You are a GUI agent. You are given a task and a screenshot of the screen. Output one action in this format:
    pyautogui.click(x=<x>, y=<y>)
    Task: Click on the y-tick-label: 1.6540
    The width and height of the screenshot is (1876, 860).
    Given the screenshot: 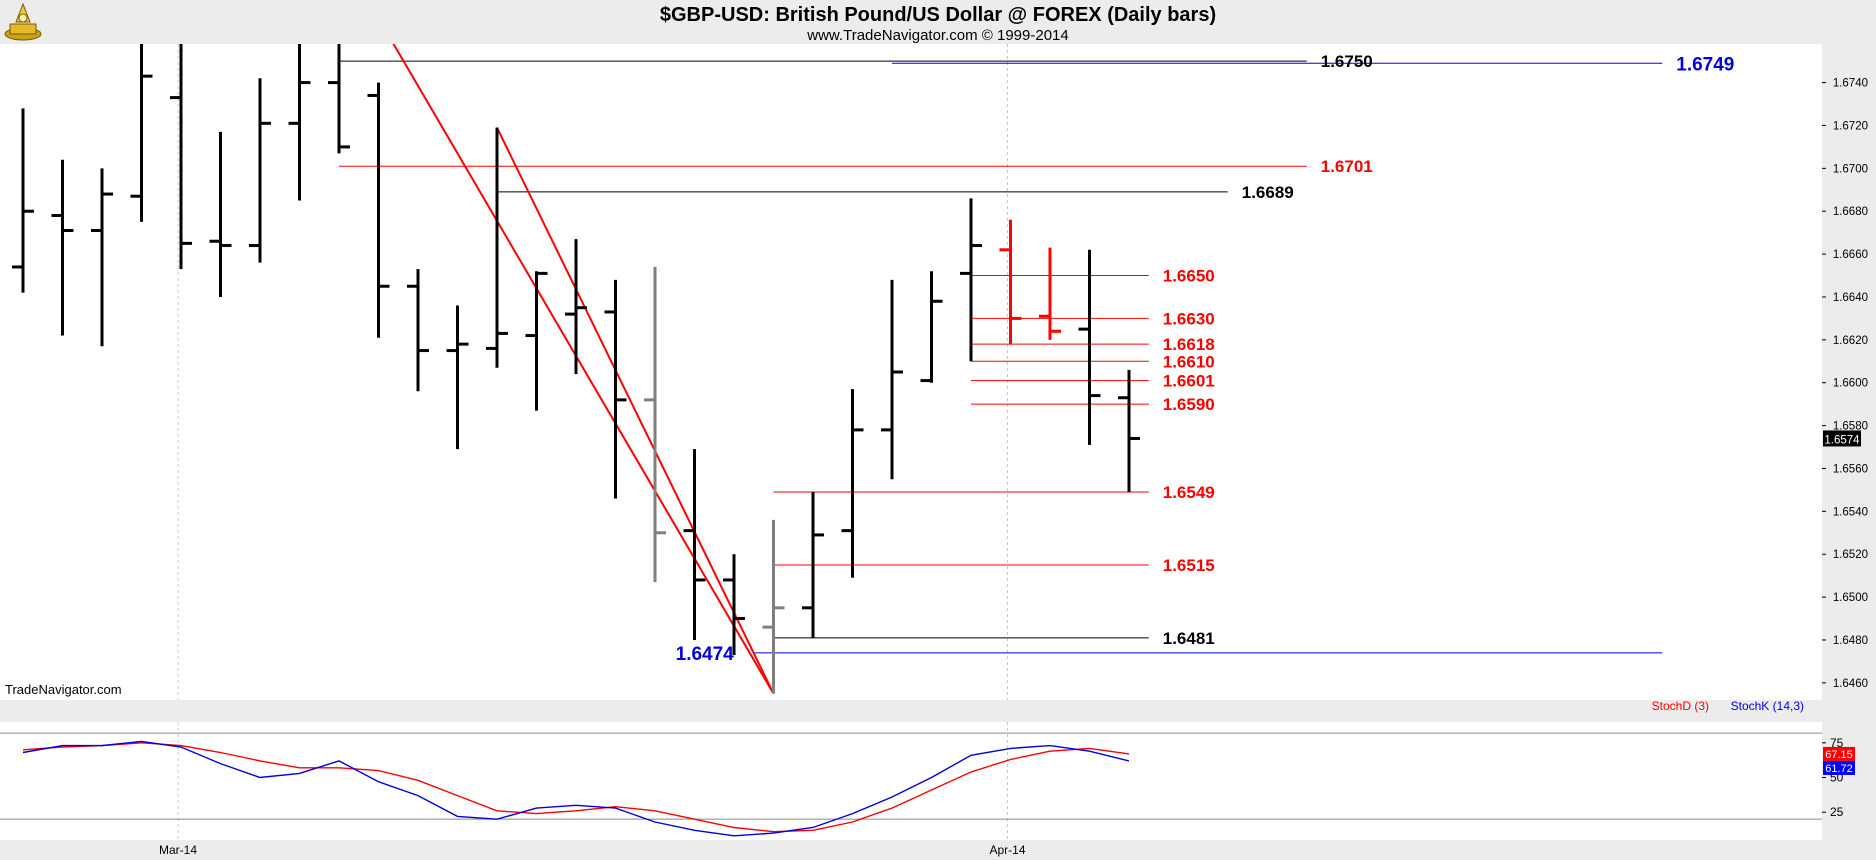 What is the action you would take?
    pyautogui.click(x=1850, y=512)
    